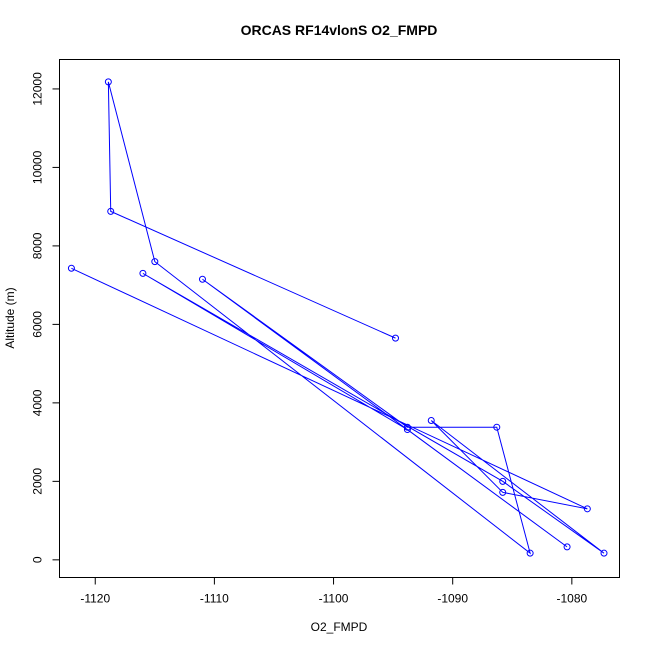 The height and width of the screenshot is (650, 650). I want to click on x-tick-label: -1100, so click(334, 599).